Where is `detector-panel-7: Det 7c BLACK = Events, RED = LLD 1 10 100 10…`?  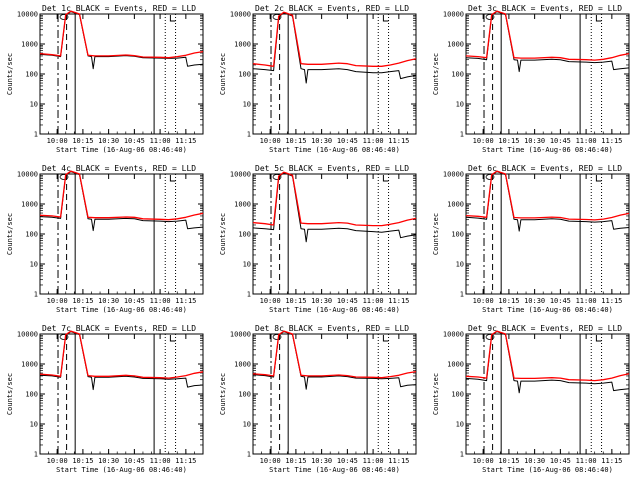 detector-panel-7: Det 7c BLACK = Events, RED = LLD 1 10 100 10… is located at coordinates (105, 399).